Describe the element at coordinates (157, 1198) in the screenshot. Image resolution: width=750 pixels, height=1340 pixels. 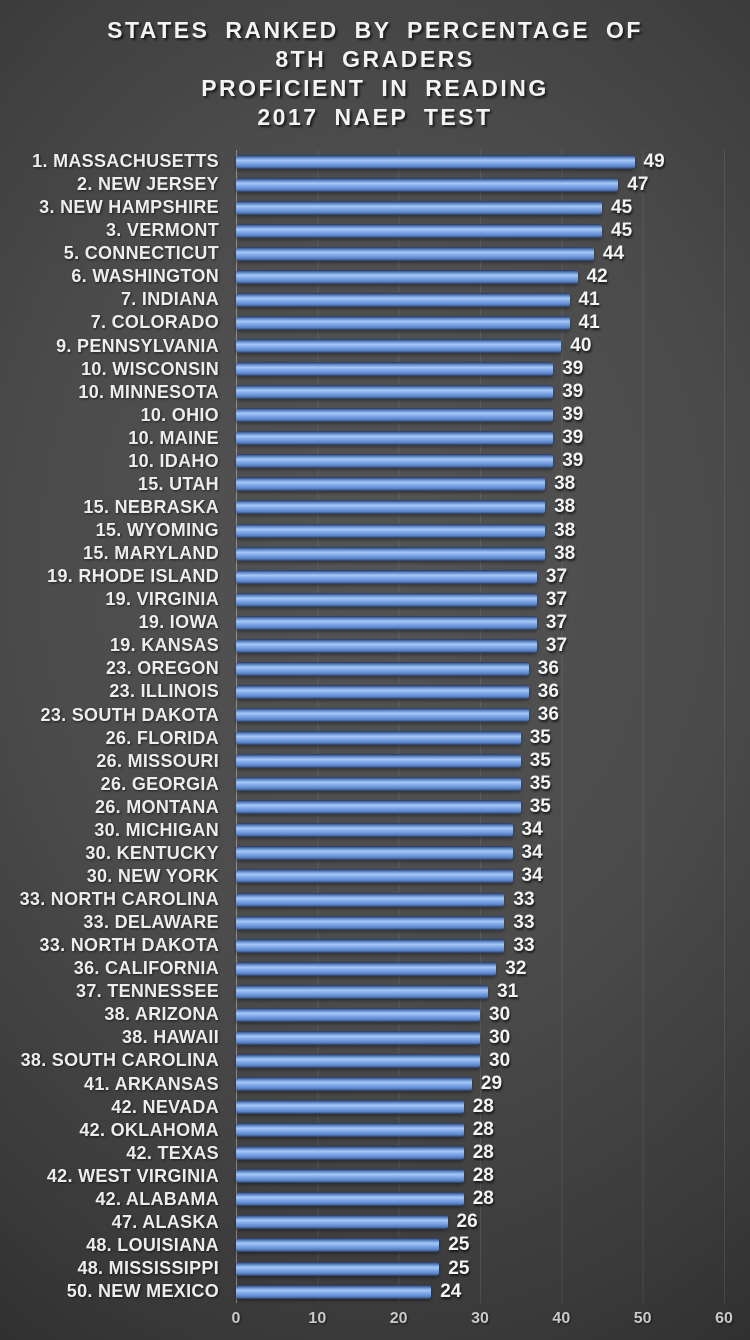
I see `state-label: 42. ALABAMA` at that location.